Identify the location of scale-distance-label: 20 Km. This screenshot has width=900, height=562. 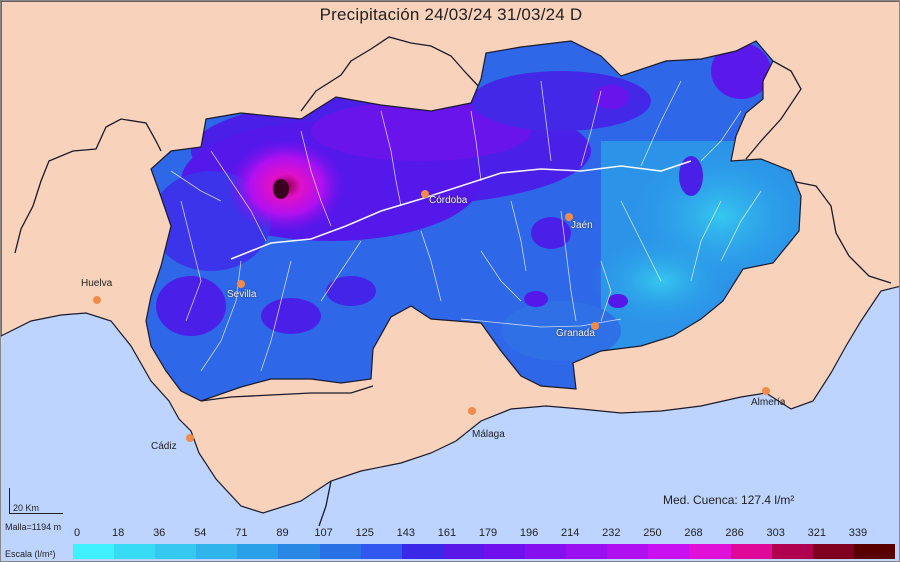
(26, 508).